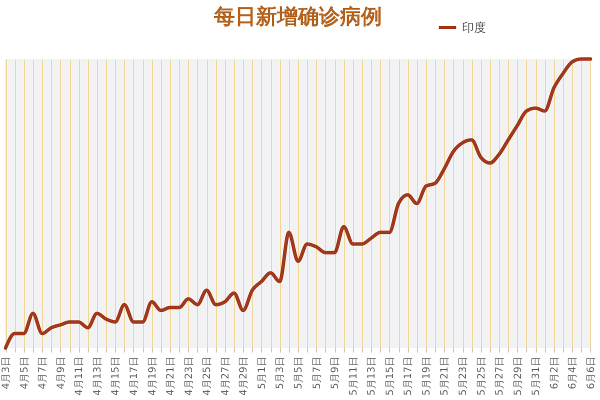  I want to click on x-tick-label: 5月9日, so click(336, 373).